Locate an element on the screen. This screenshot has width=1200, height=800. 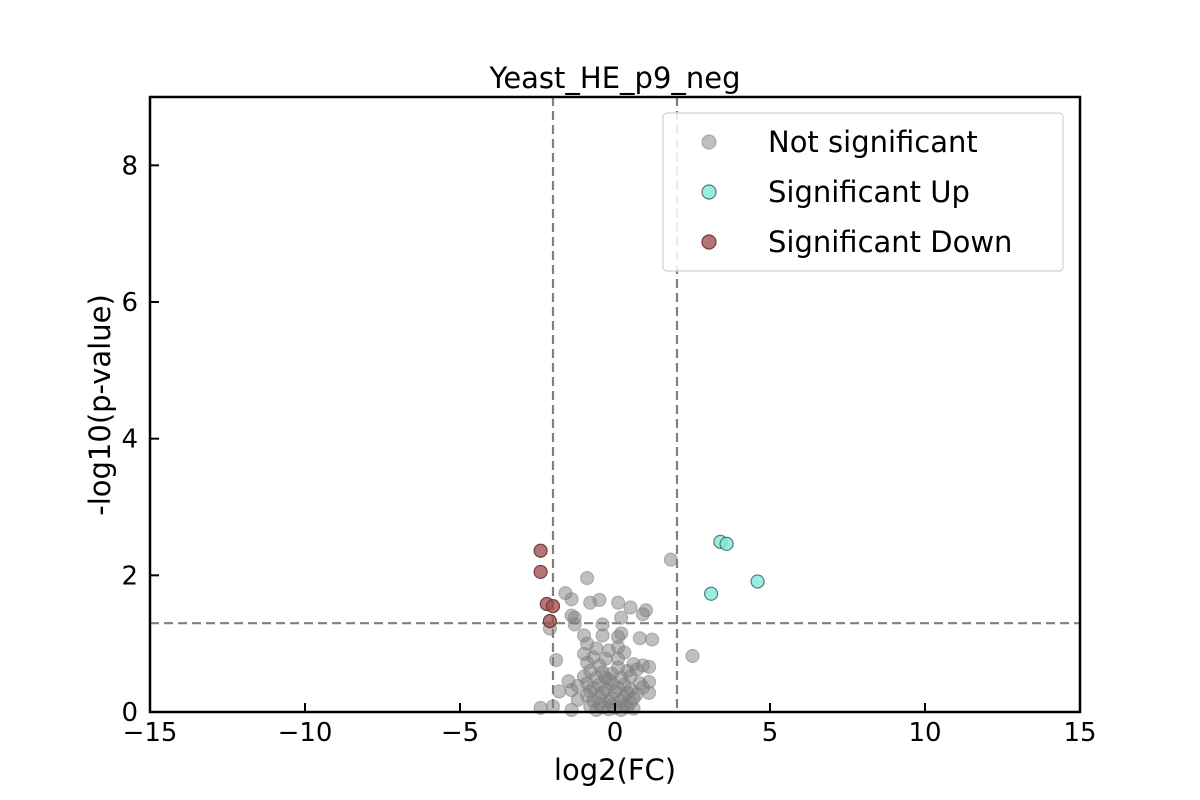
x-tick-label: 0 is located at coordinates (615, 733).